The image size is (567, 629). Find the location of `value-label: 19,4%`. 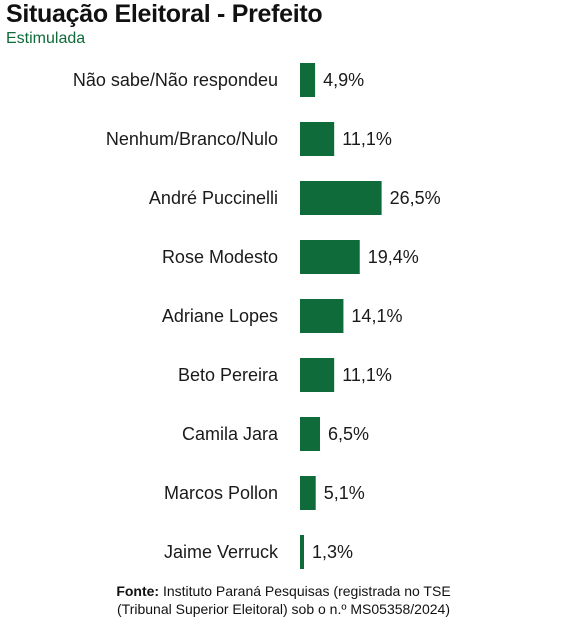

value-label: 19,4% is located at coordinates (393, 257).